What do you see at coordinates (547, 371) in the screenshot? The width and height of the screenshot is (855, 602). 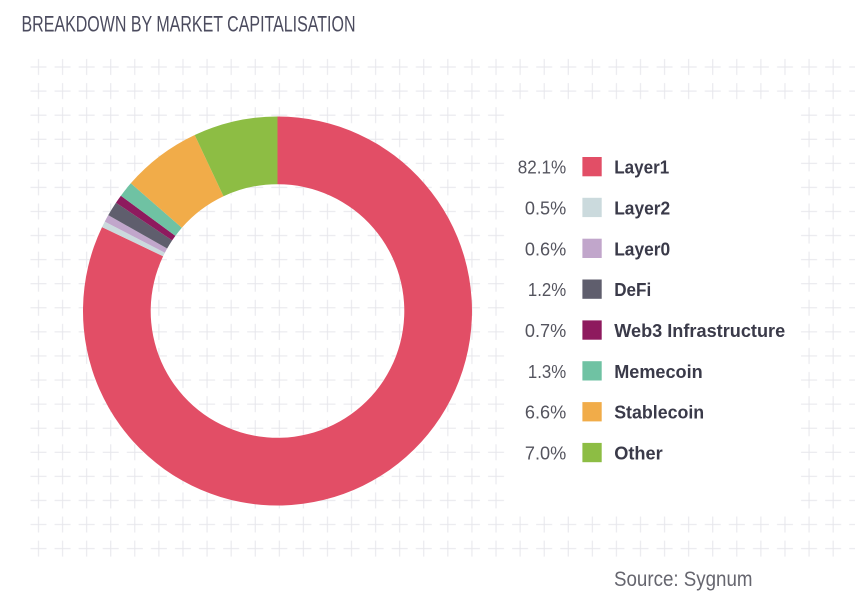 I see `svg-text: 1.3%` at bounding box center [547, 371].